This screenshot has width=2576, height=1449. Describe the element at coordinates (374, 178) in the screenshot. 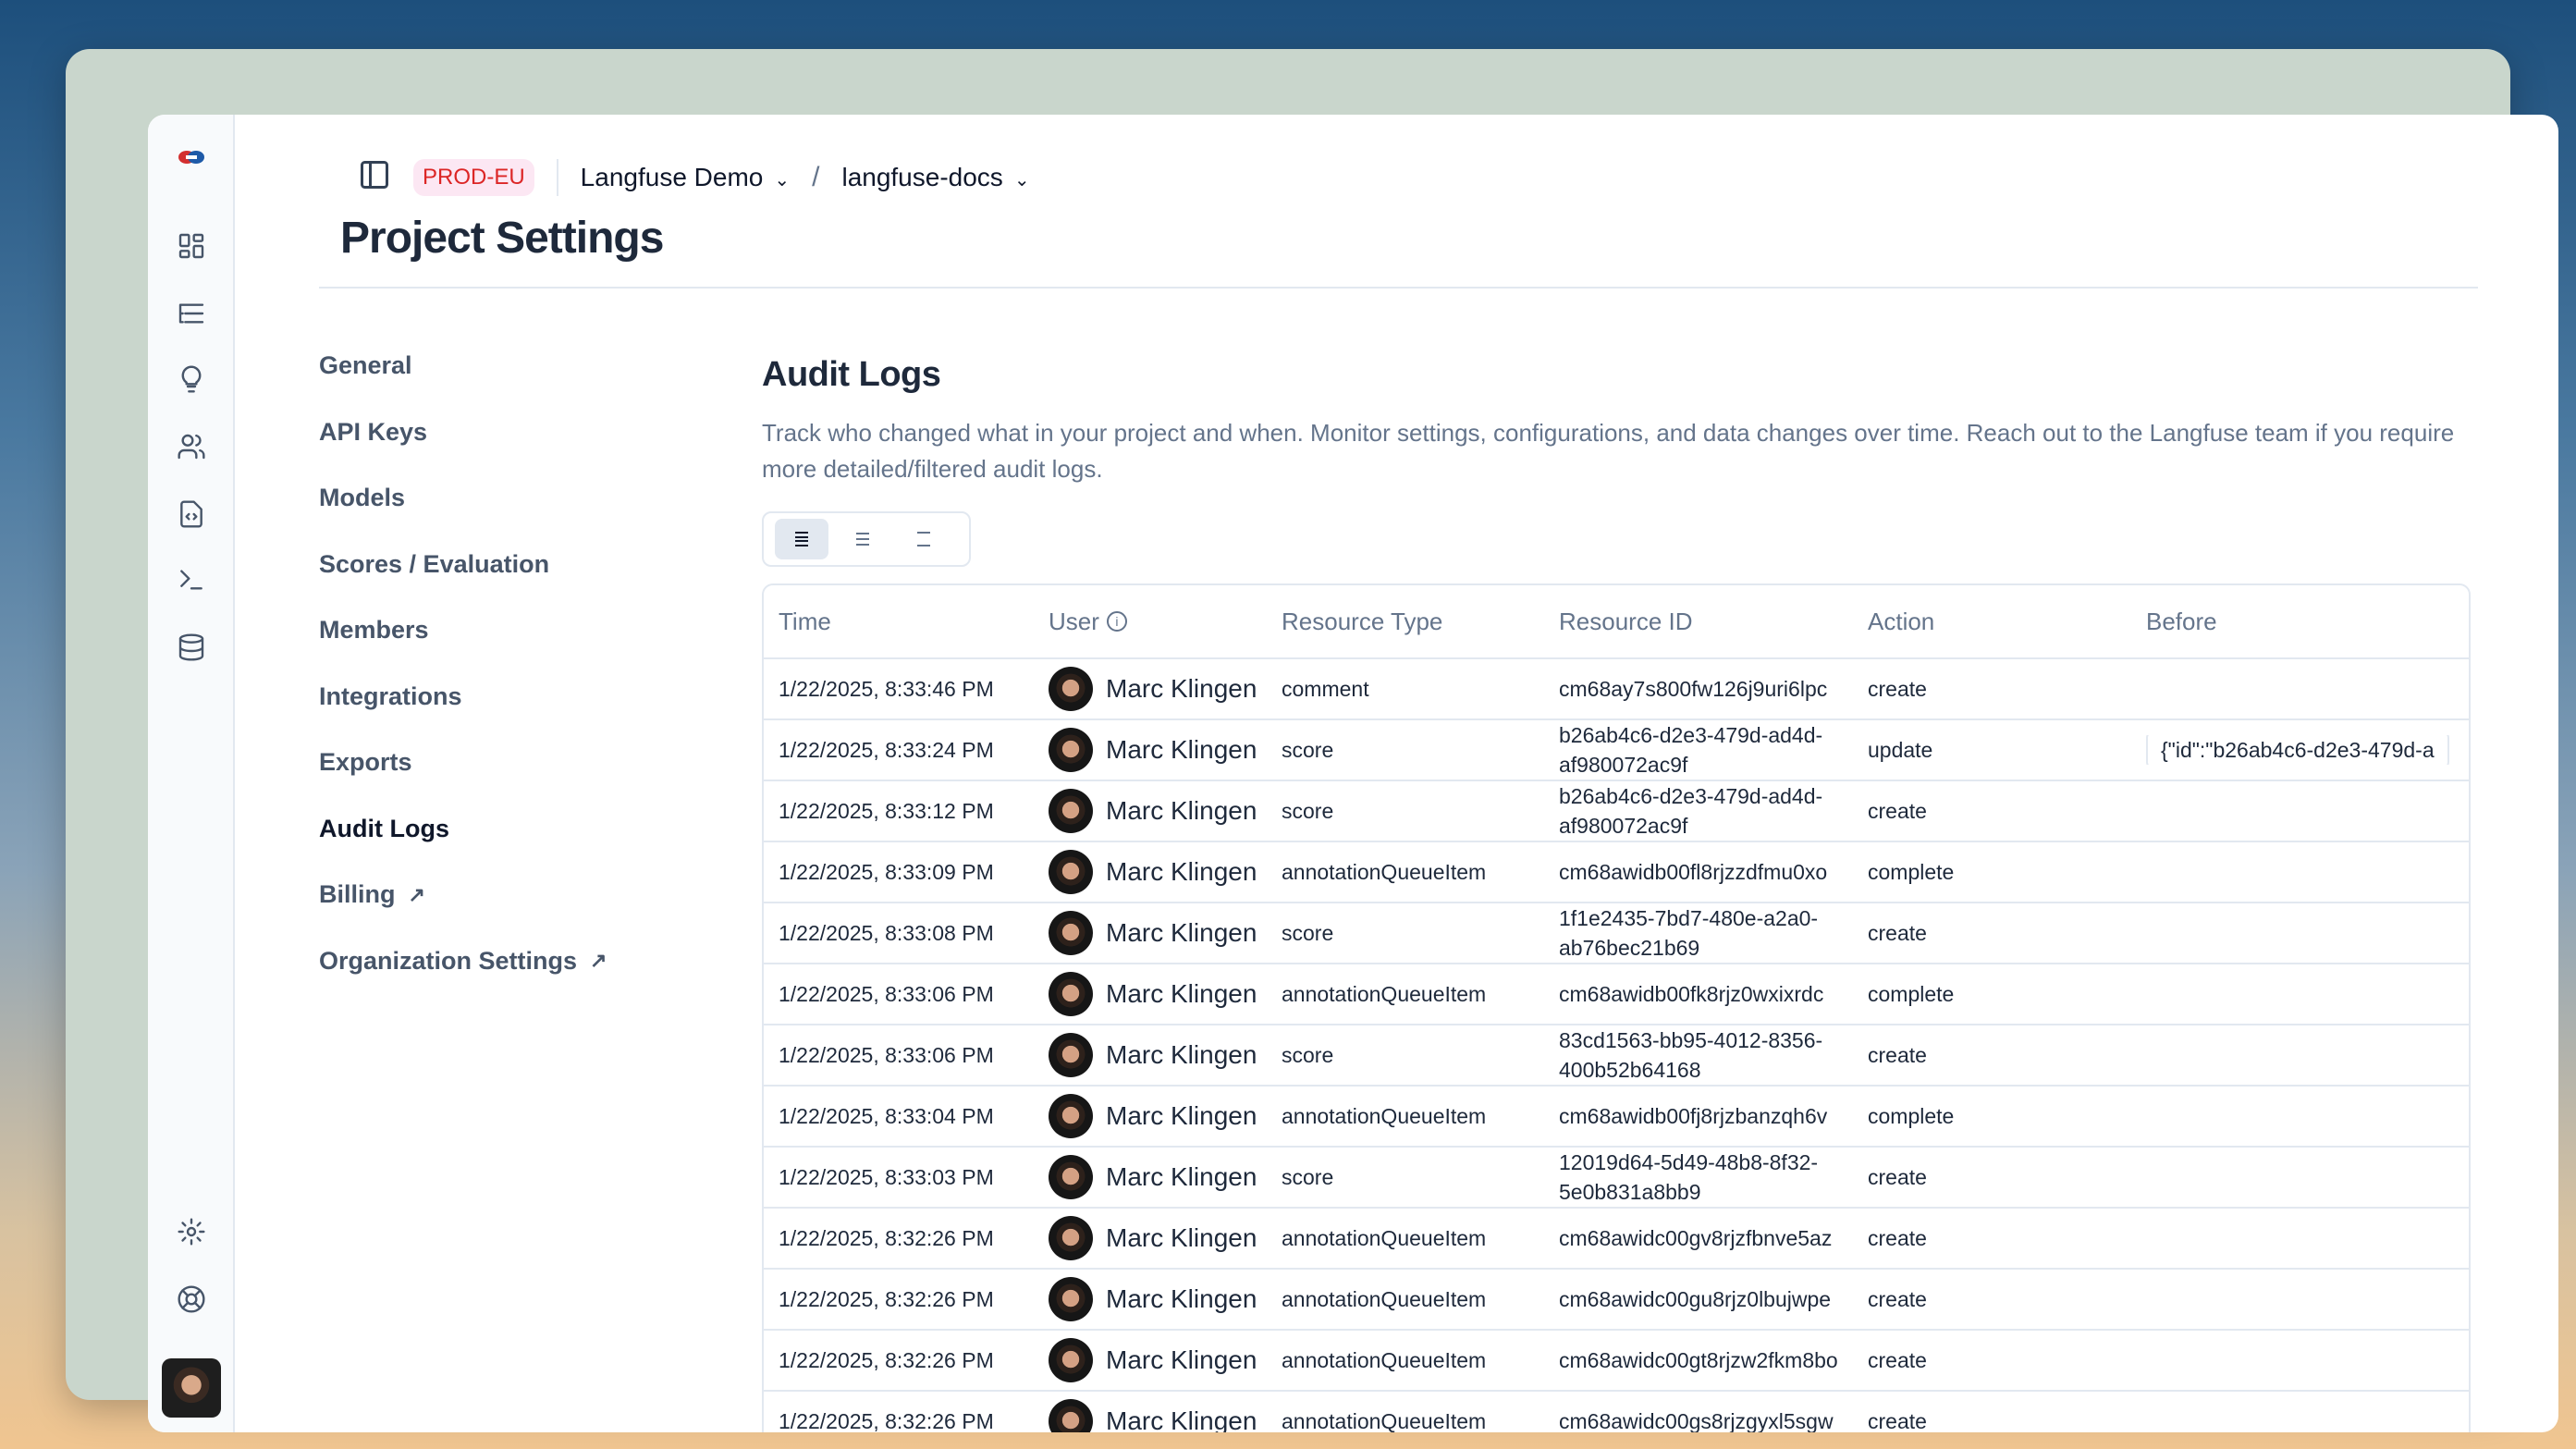

I see `sidebar-toggle-icon` at that location.